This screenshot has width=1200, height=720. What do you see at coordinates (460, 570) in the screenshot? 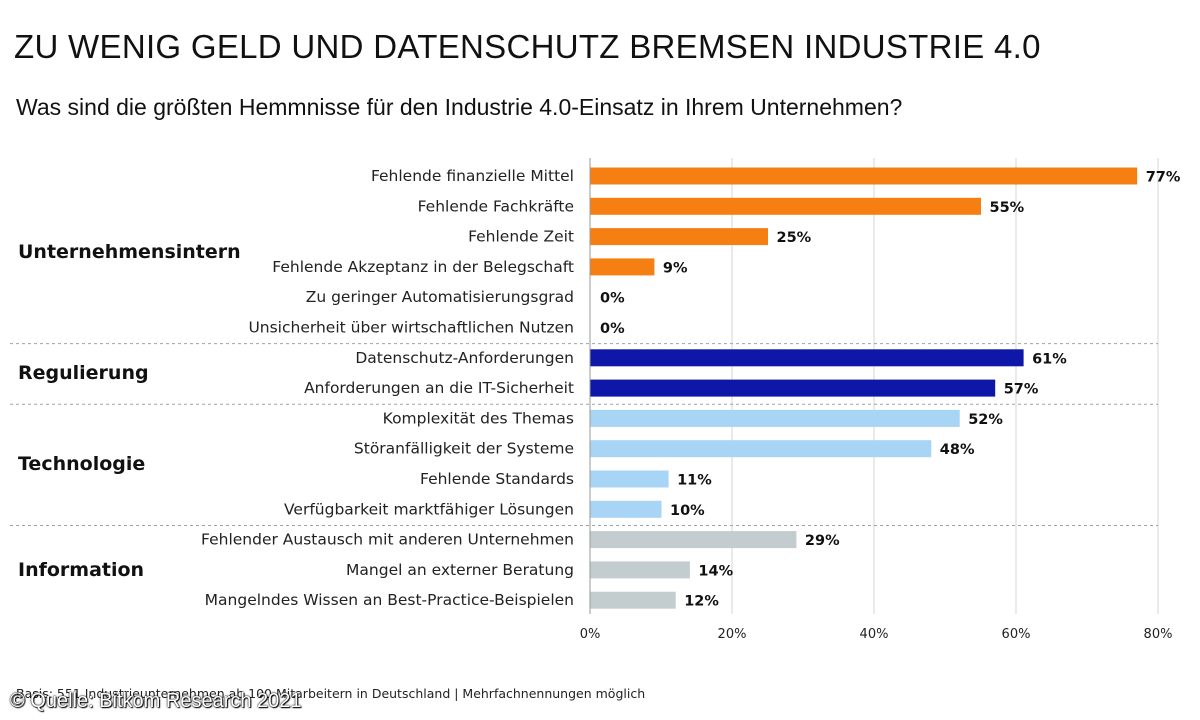
I see `category-label: Mangel an externer Beratung` at bounding box center [460, 570].